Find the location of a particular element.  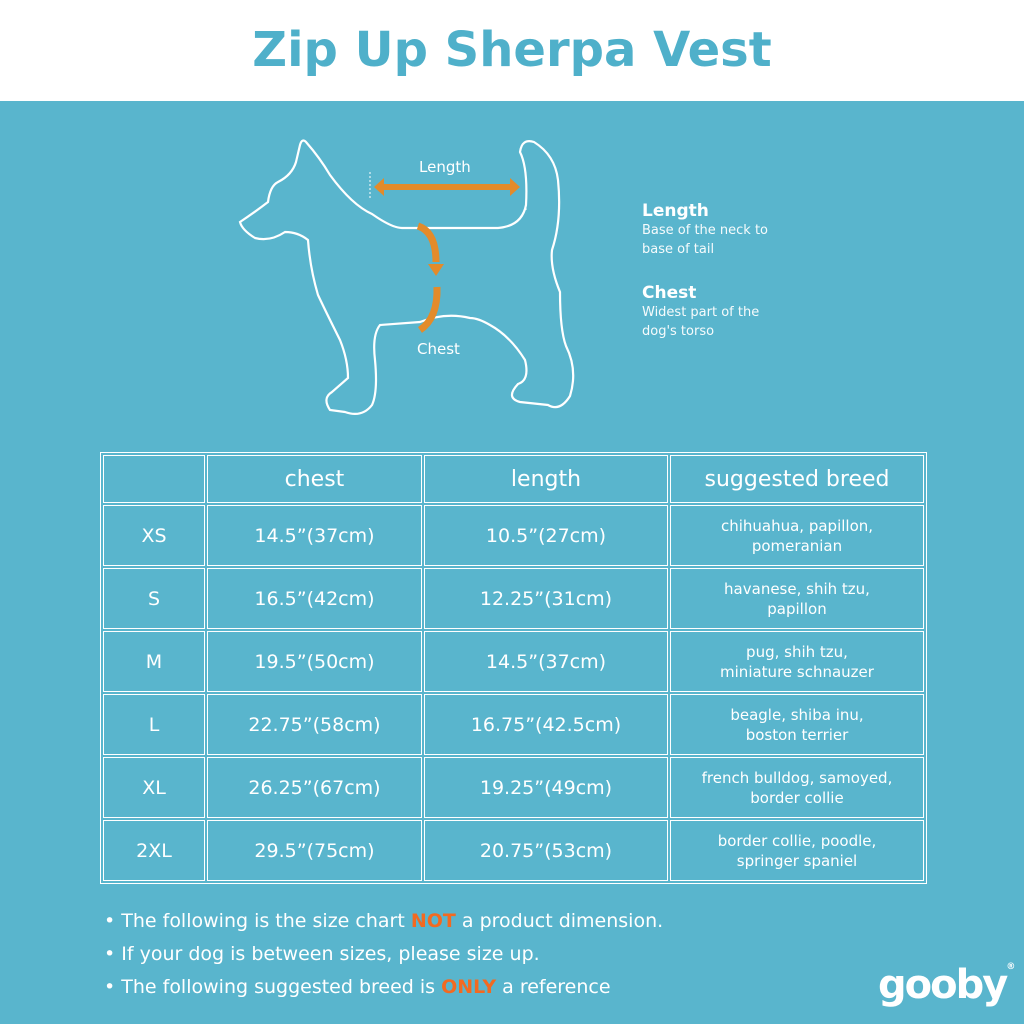

length-cell: 14.5”(37cm) is located at coordinates (545, 661).